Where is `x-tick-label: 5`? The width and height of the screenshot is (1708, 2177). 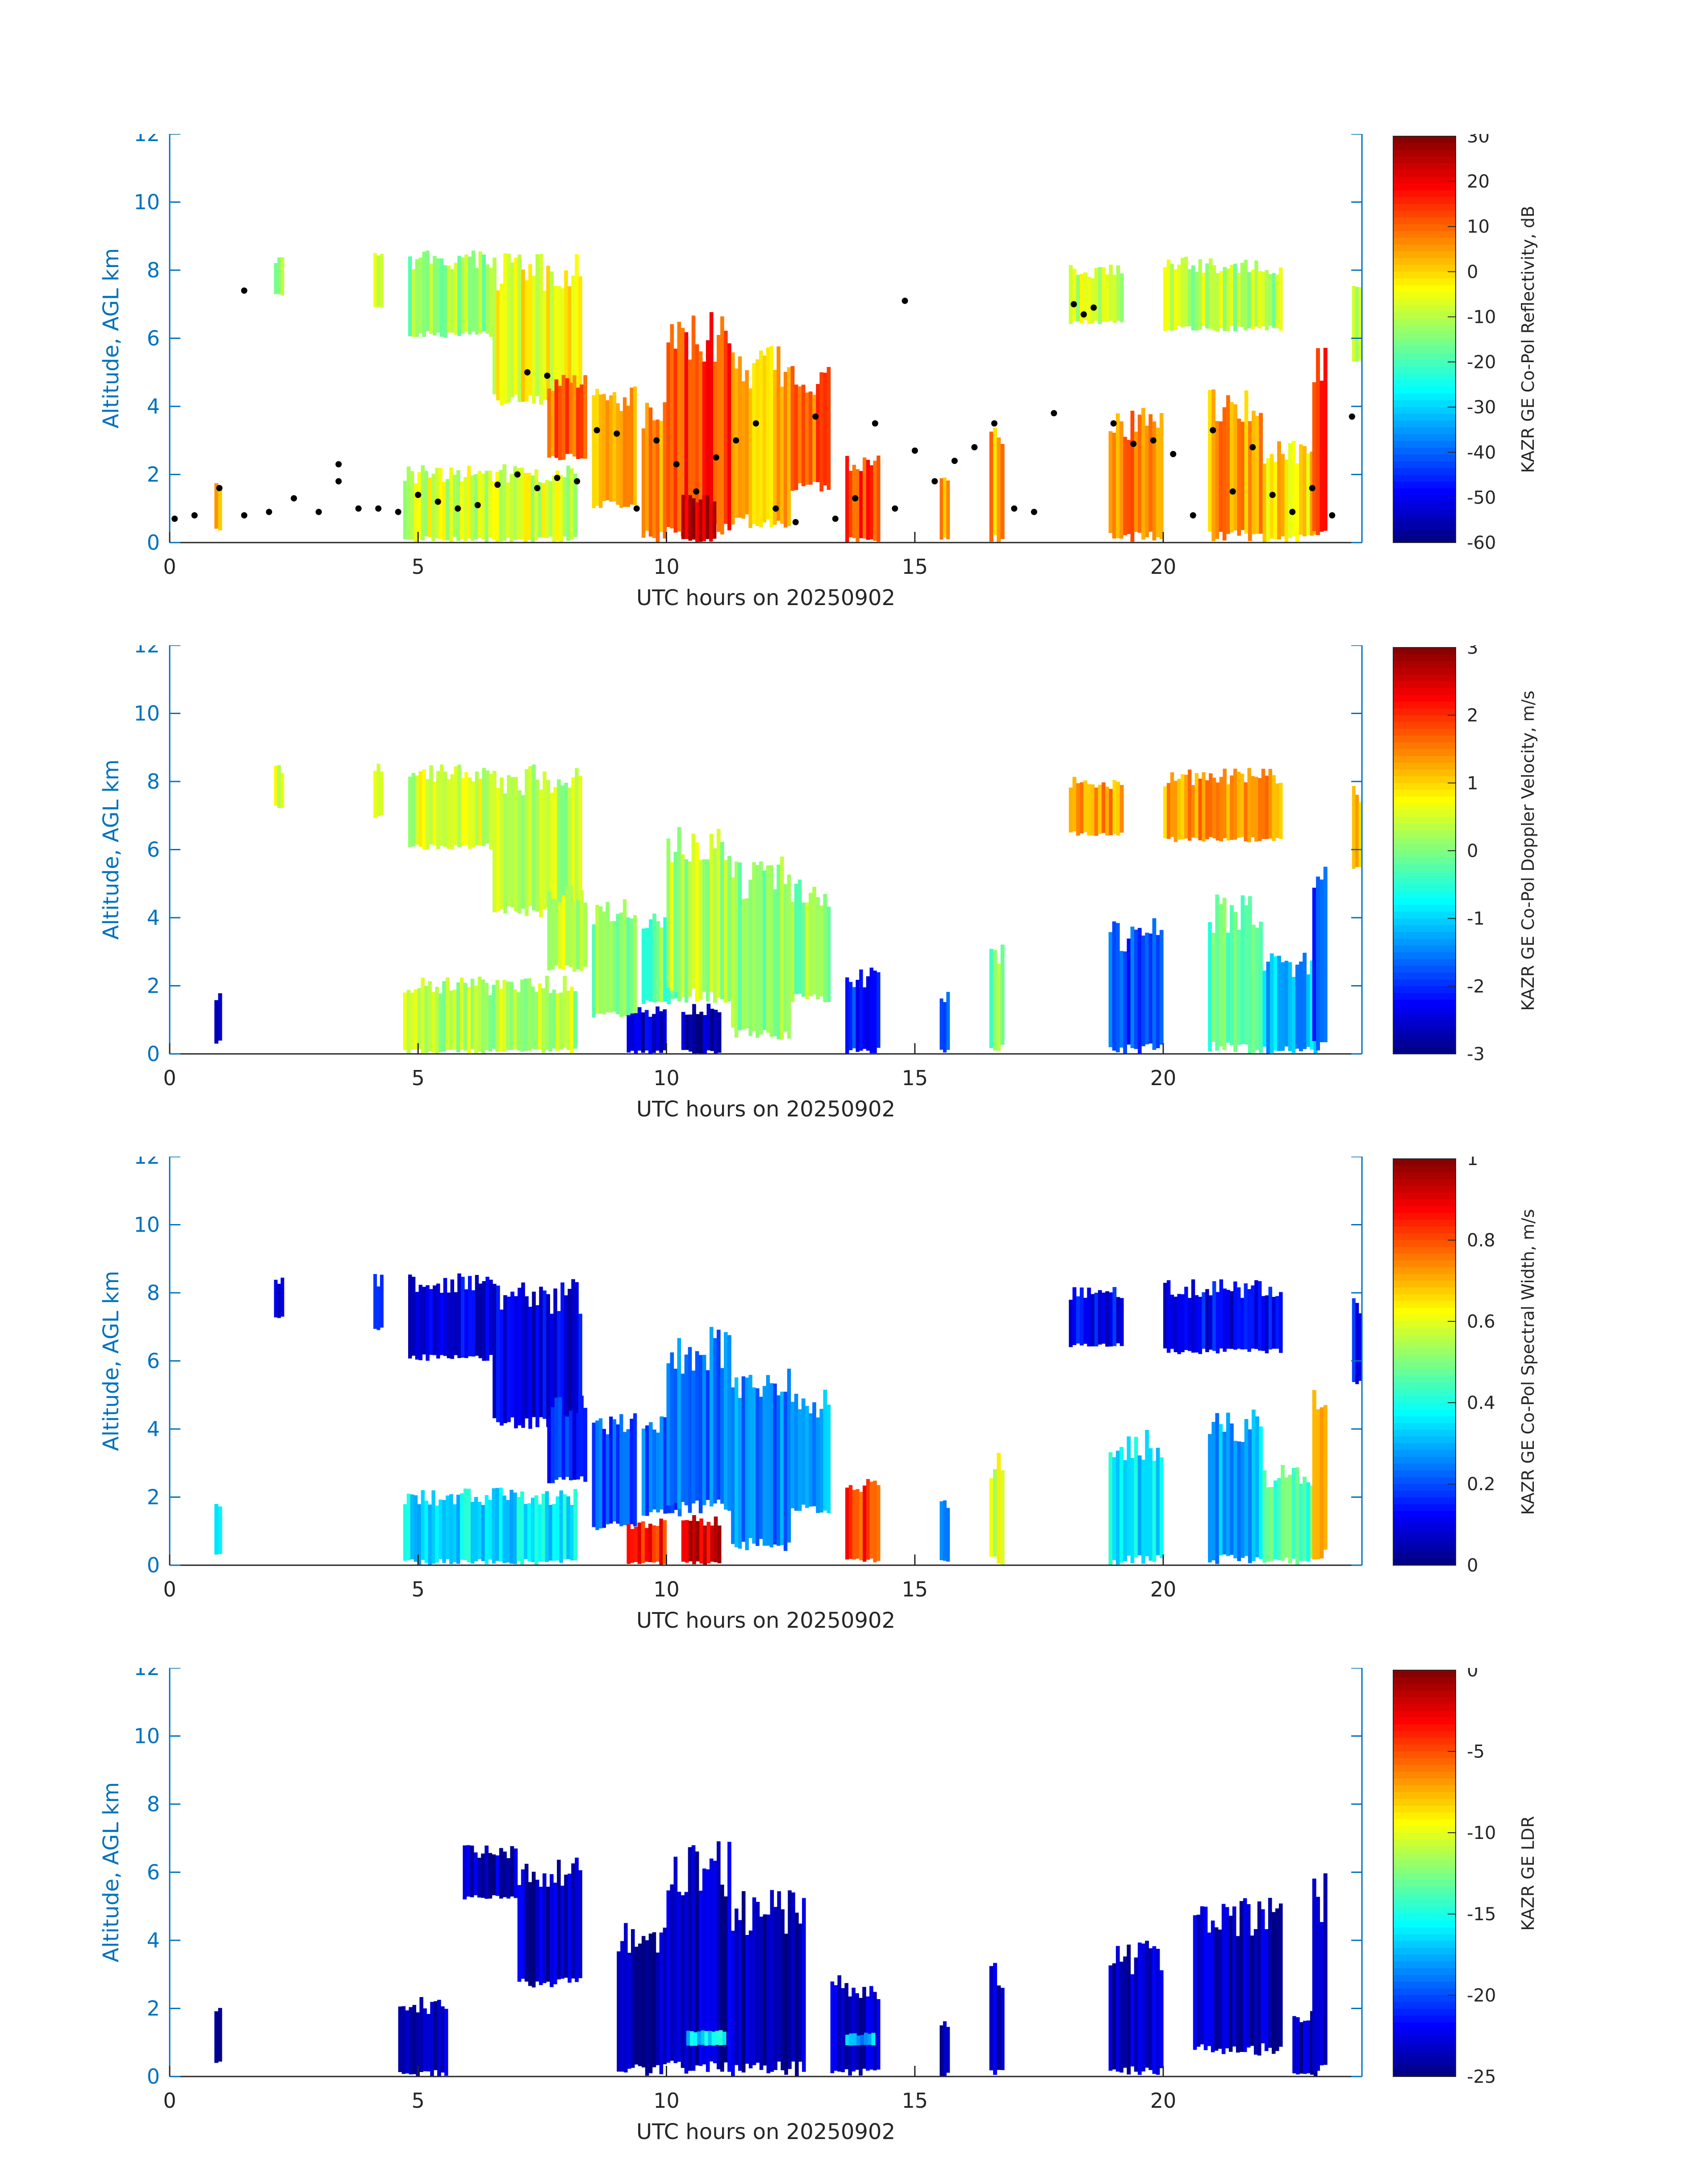 x-tick-label: 5 is located at coordinates (418, 1078).